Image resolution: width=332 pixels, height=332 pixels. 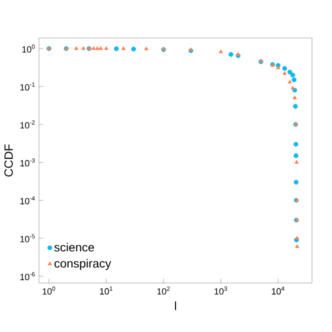 I want to click on x-axis-title: l, so click(x=175, y=305).